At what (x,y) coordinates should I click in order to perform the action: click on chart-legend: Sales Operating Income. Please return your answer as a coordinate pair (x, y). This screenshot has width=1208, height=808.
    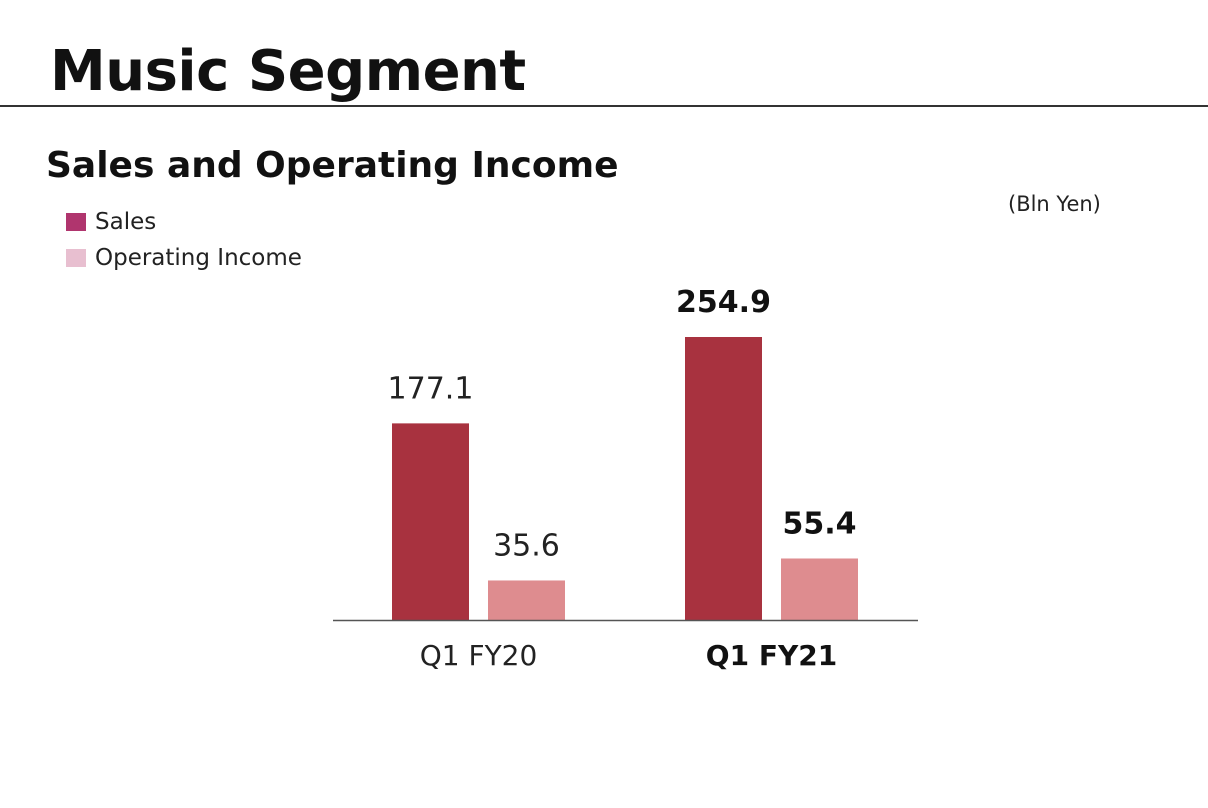
    Looking at the image, I should click on (184, 240).